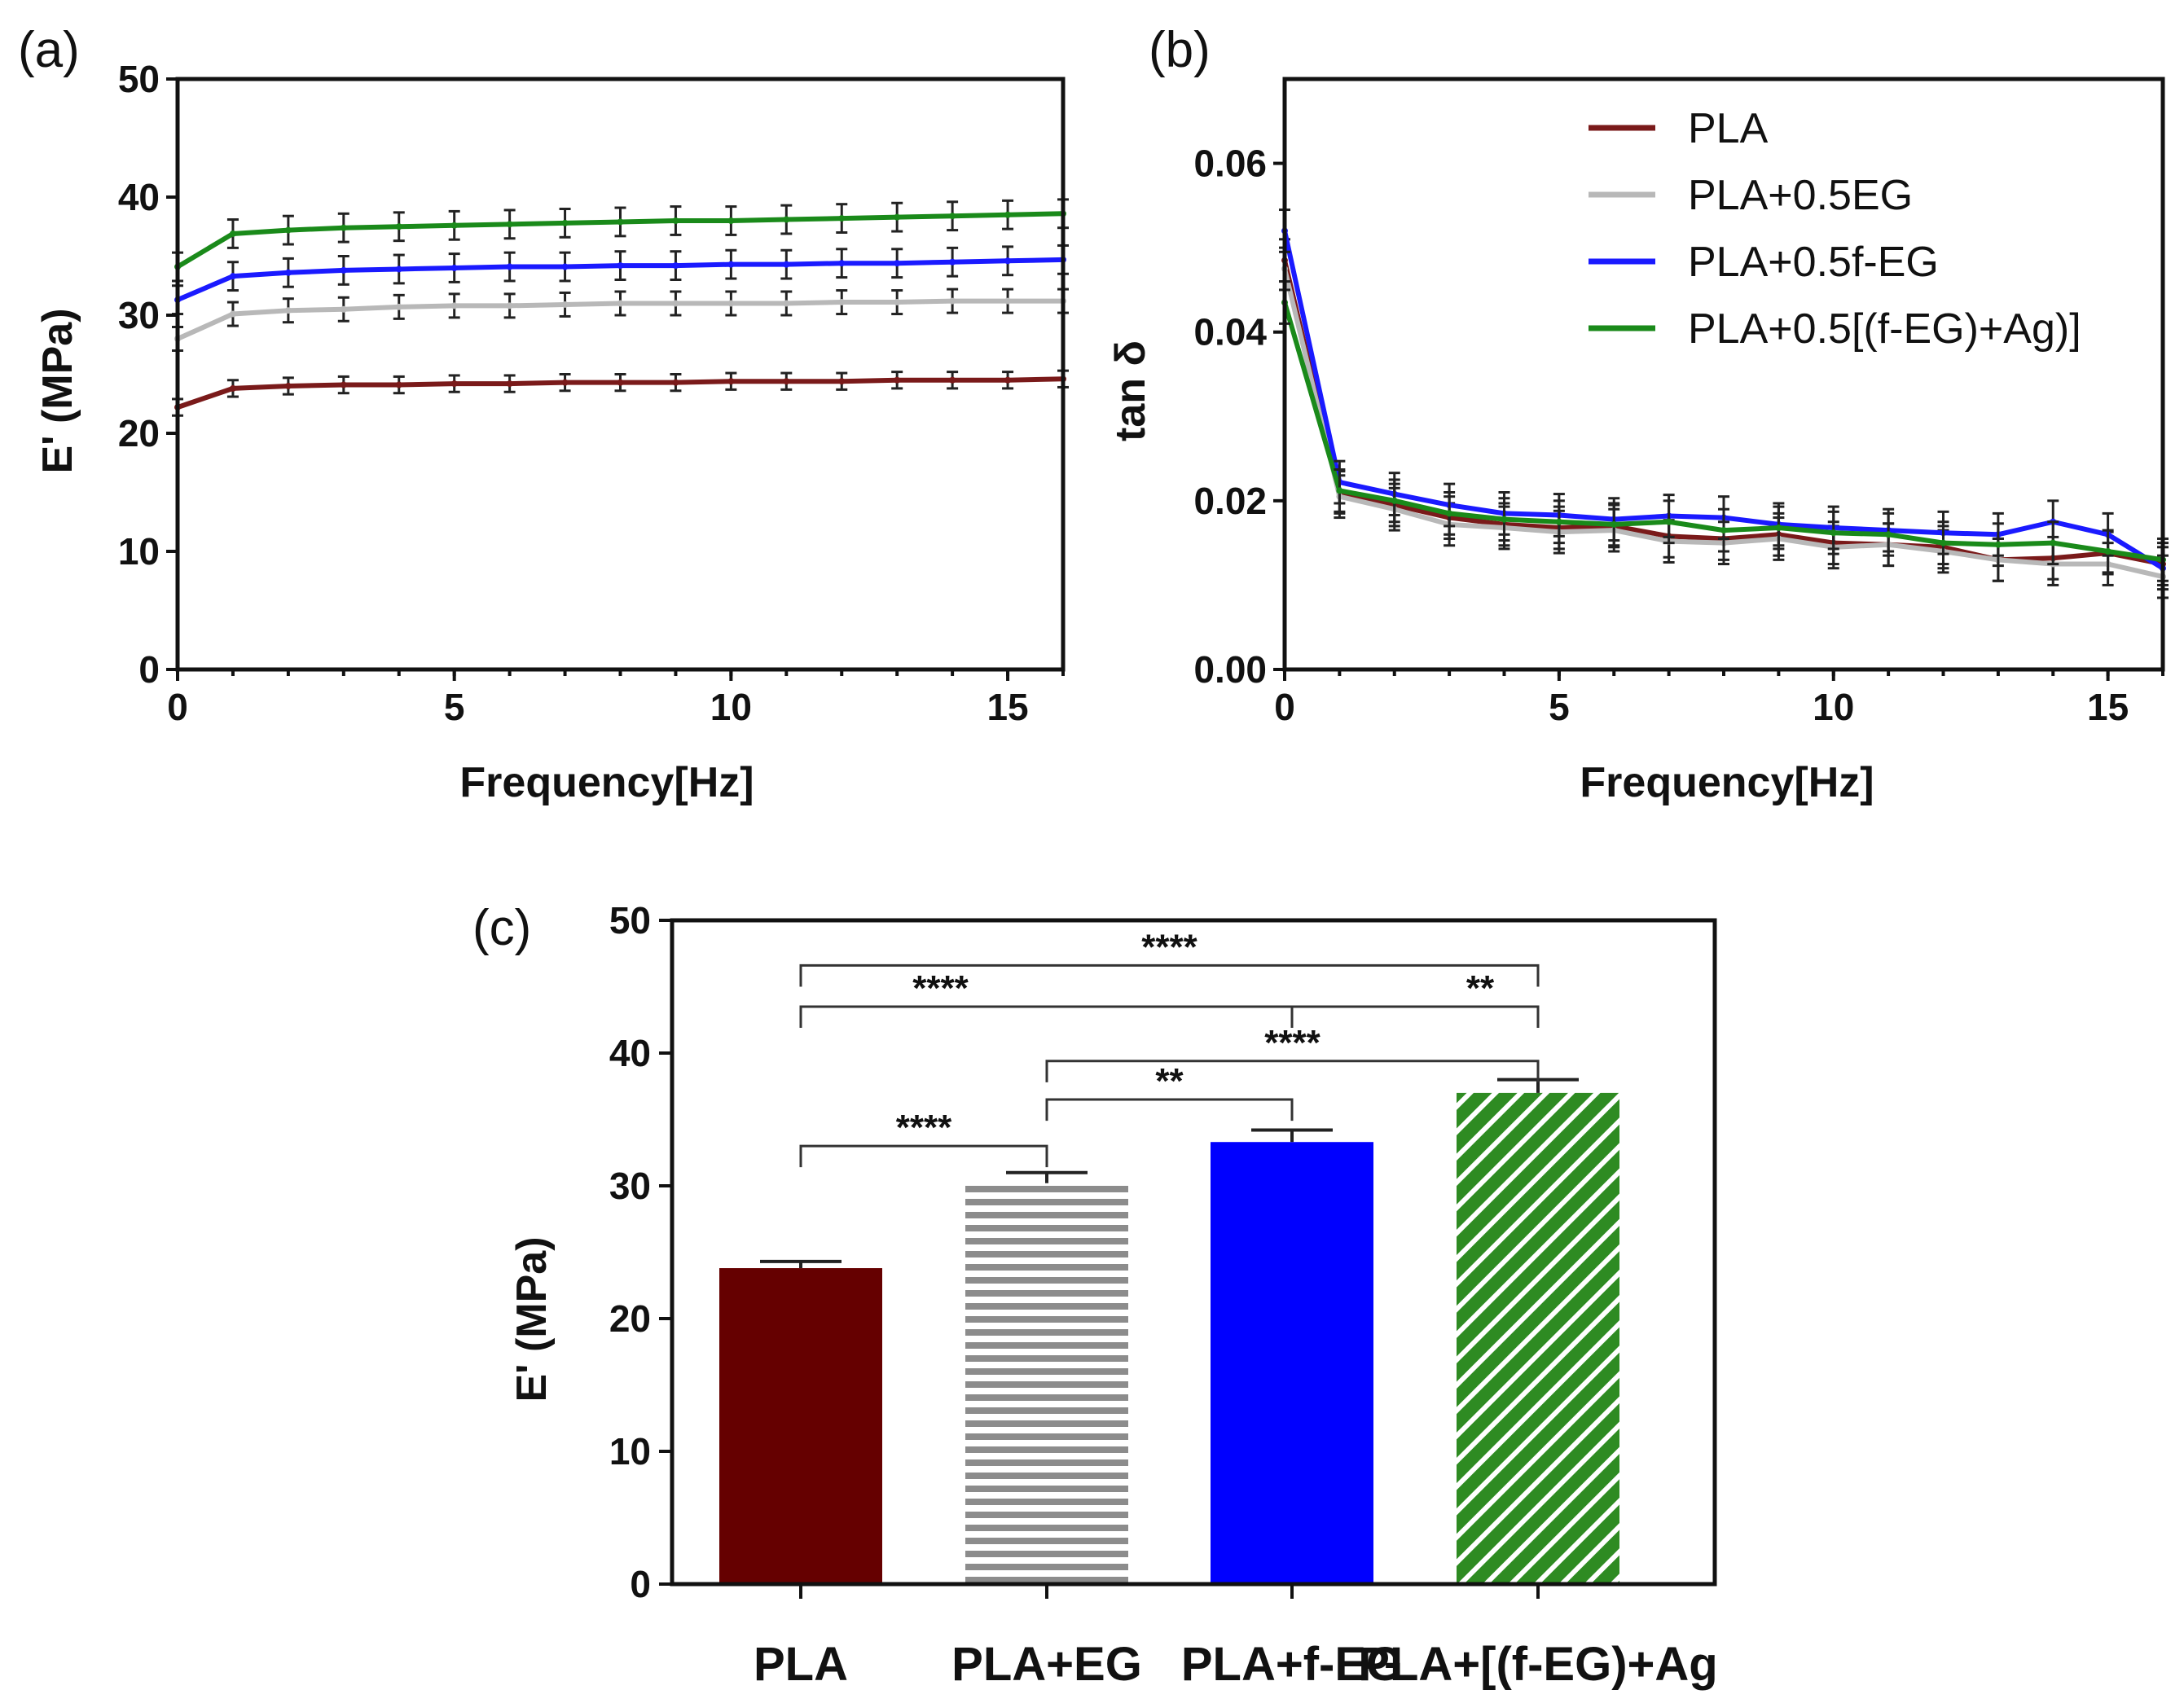 Image resolution: width=2184 pixels, height=1703 pixels. What do you see at coordinates (731, 707) in the screenshot?
I see `panel-a-xtick-label: 10` at bounding box center [731, 707].